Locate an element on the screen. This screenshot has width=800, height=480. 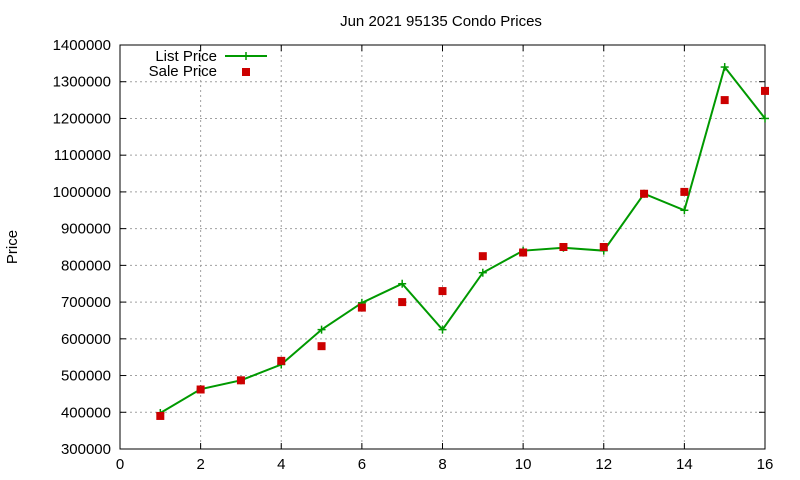
y-tick-label: 1100000 is located at coordinates (82, 155).